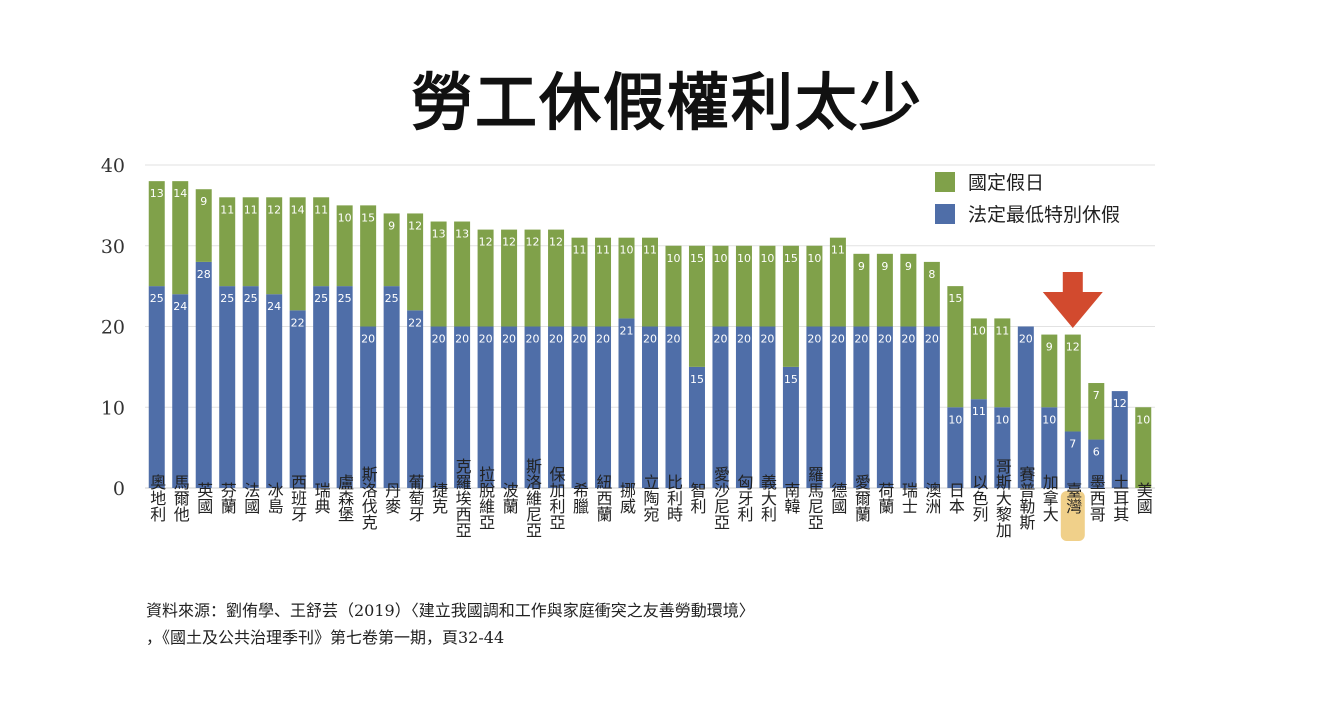  Describe the element at coordinates (1119, 498) in the screenshot. I see `x-tick-label: 土耳其` at that location.